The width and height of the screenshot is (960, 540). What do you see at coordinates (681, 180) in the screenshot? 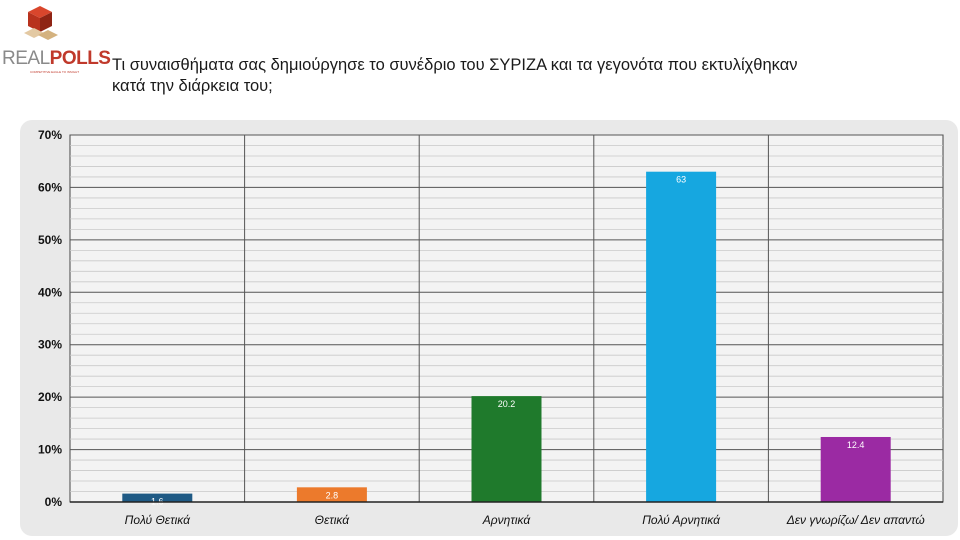
I see `data-label: 63` at bounding box center [681, 180].